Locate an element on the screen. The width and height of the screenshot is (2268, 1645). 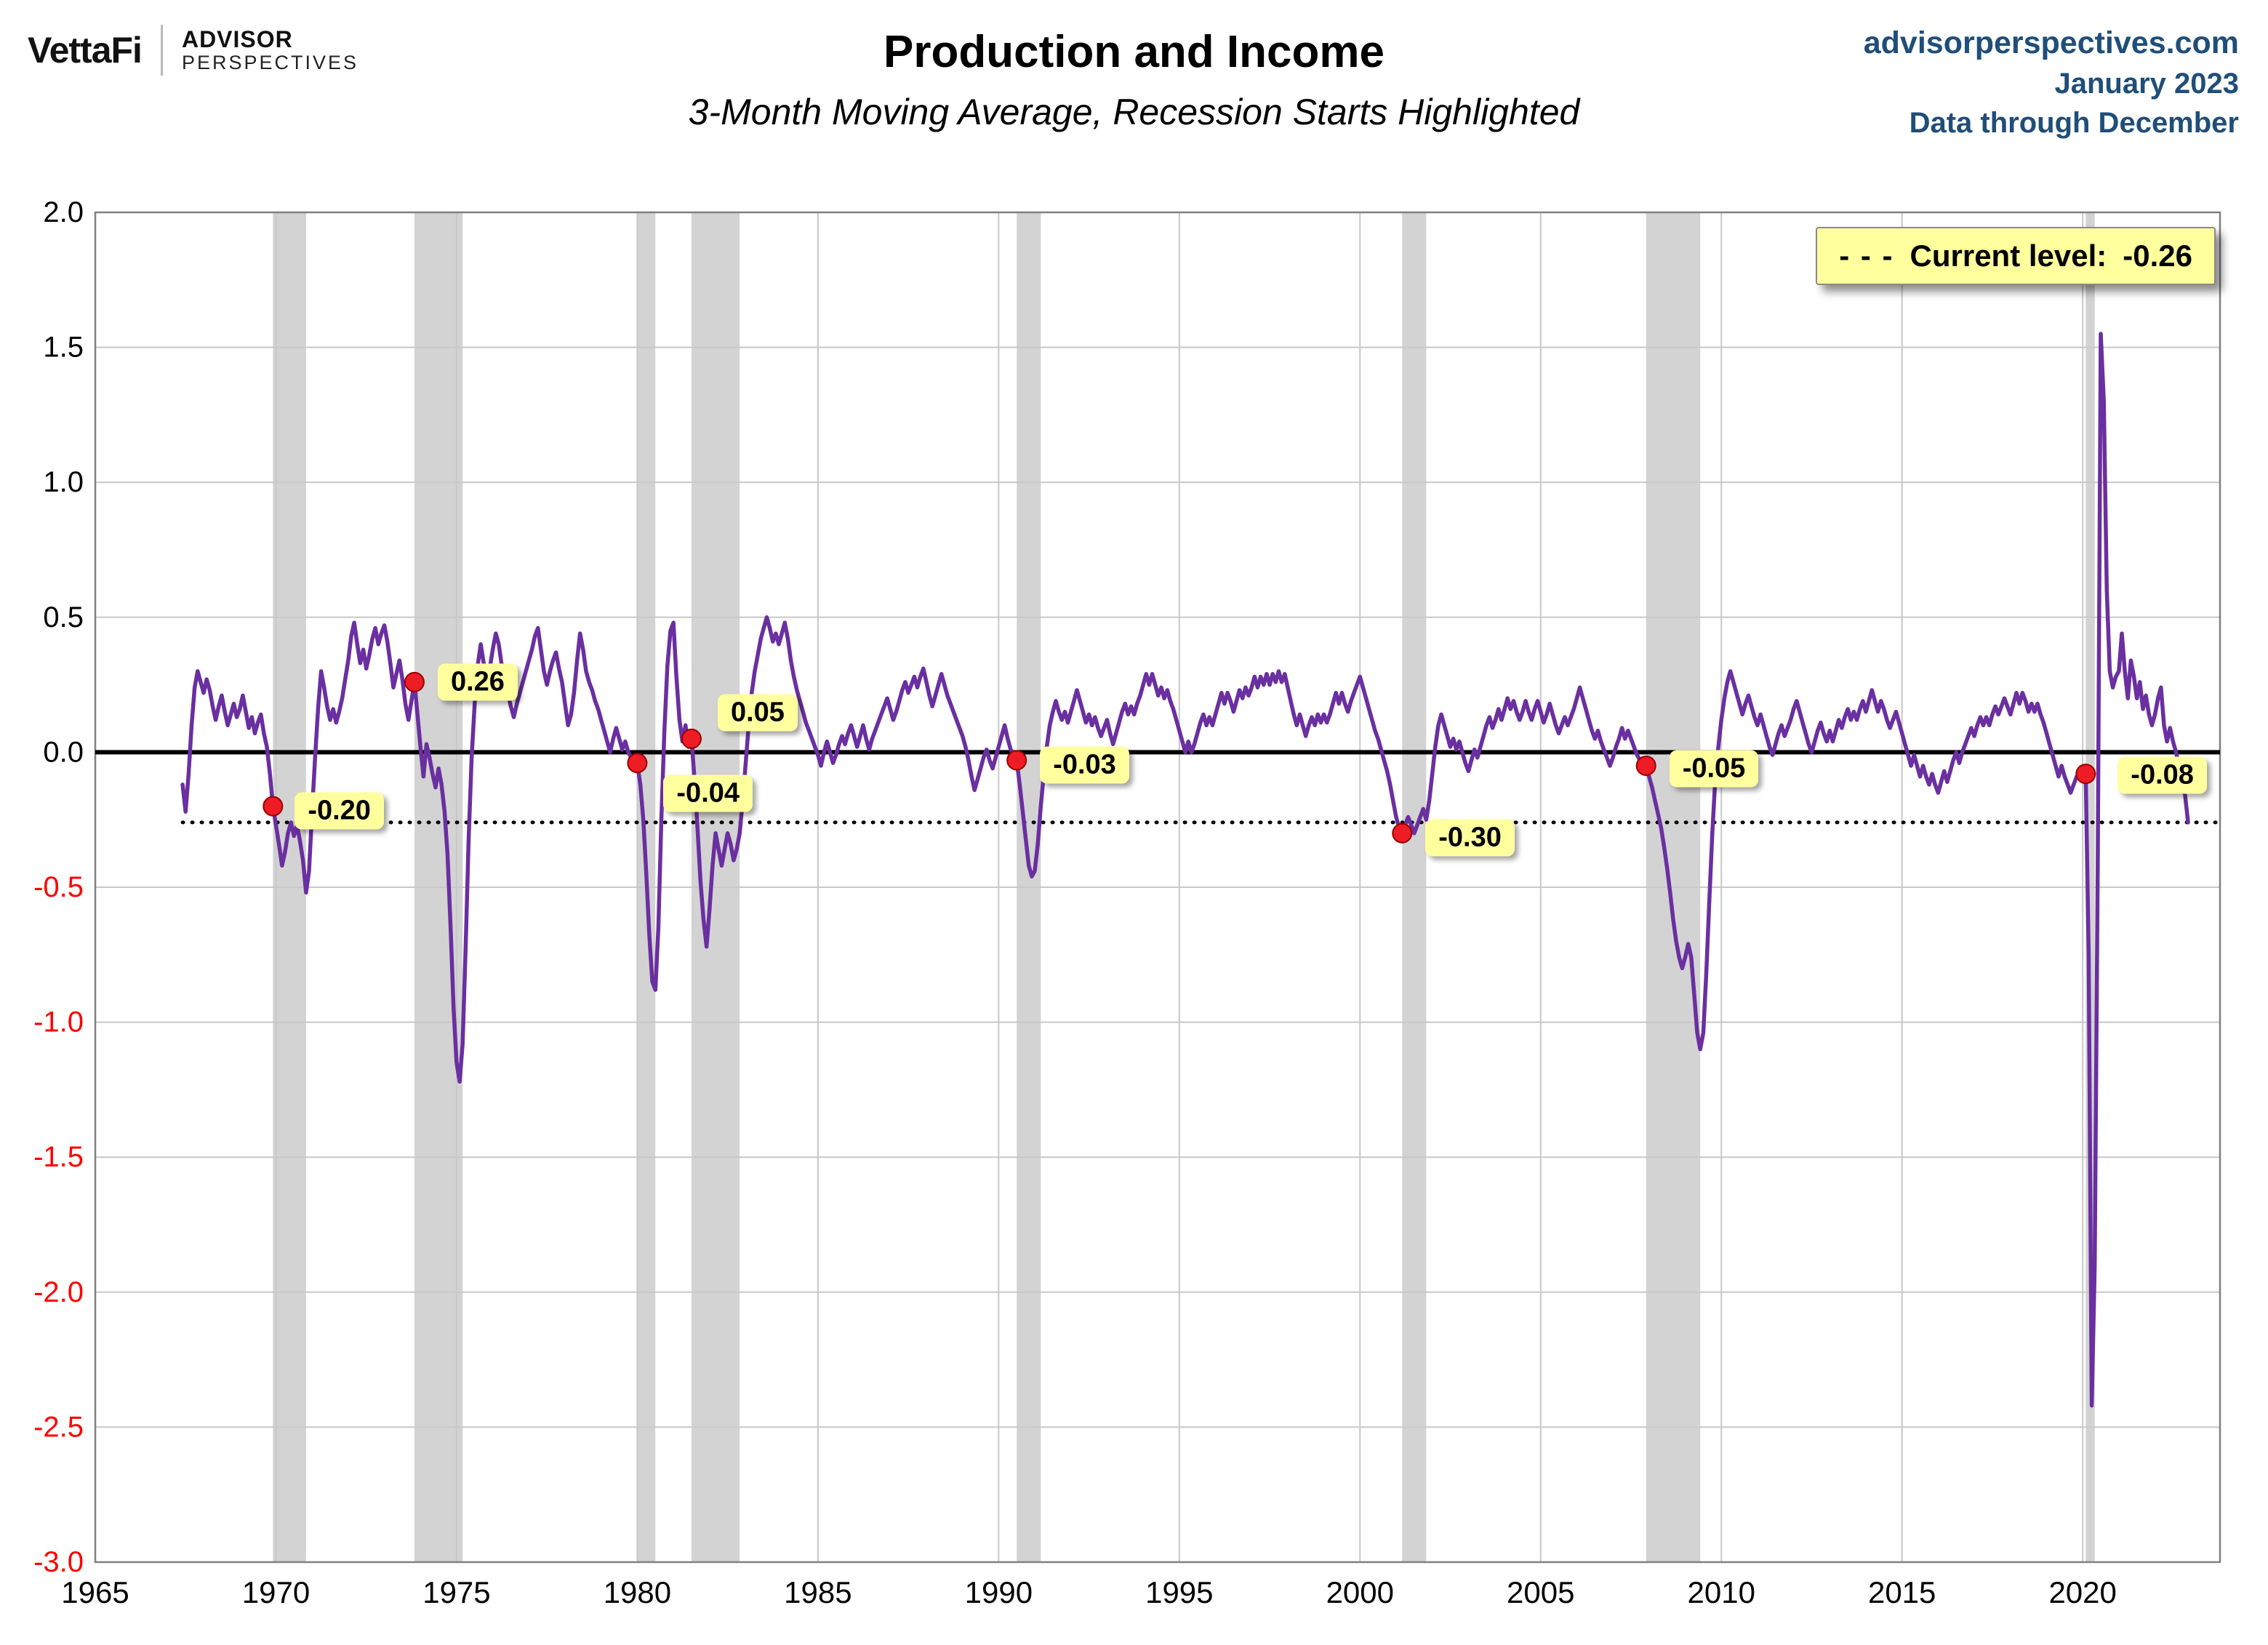
x-tick-label: 2020 is located at coordinates (2082, 1592).